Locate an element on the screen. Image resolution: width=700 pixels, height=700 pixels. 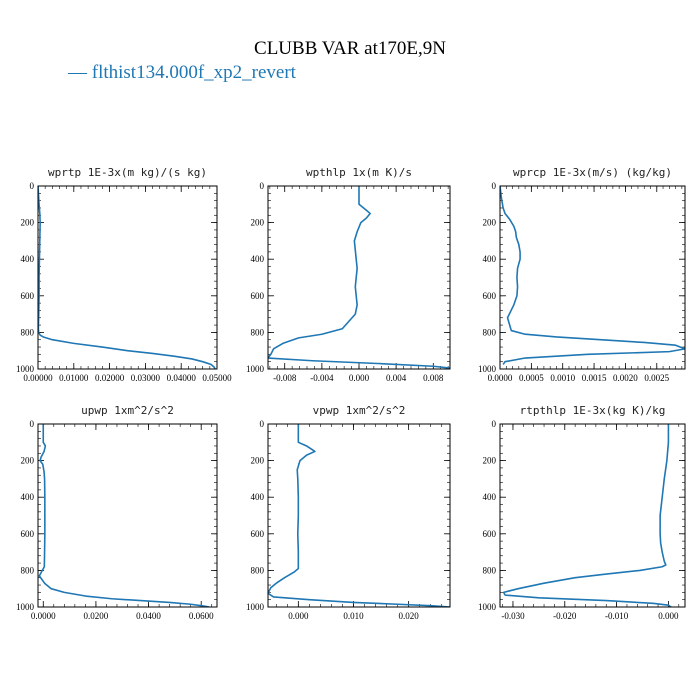
x-tick-label: 0.0005 is located at coordinates (531, 378).